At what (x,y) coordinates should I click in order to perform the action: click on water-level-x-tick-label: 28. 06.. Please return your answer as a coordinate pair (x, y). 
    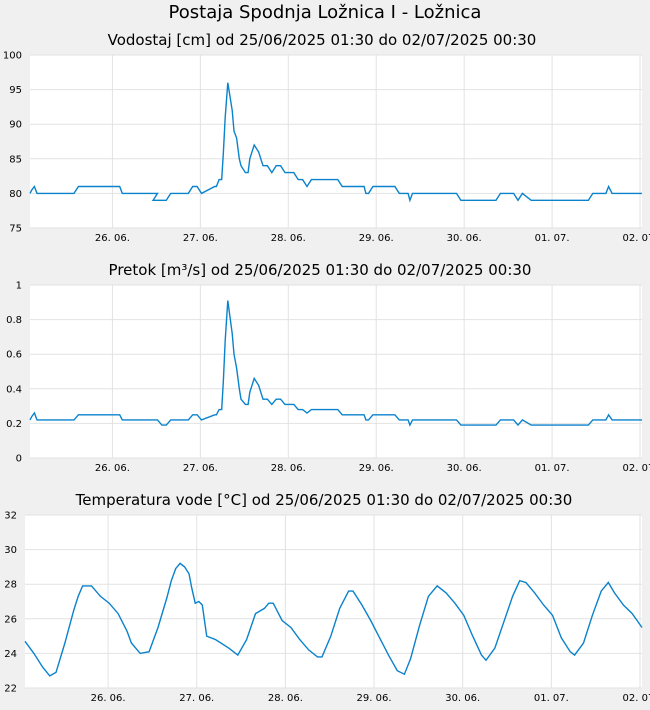
    Looking at the image, I should click on (288, 238).